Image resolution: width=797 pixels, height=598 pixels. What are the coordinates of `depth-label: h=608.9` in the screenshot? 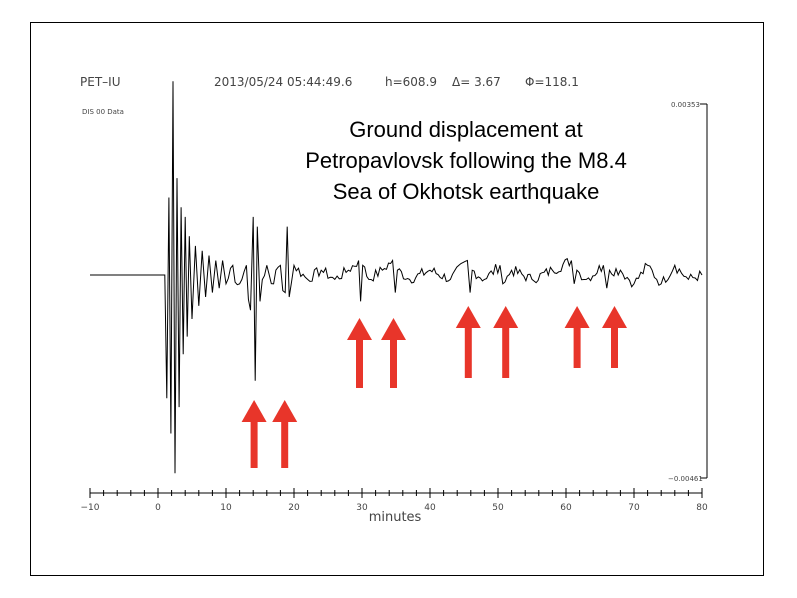 It's located at (411, 82).